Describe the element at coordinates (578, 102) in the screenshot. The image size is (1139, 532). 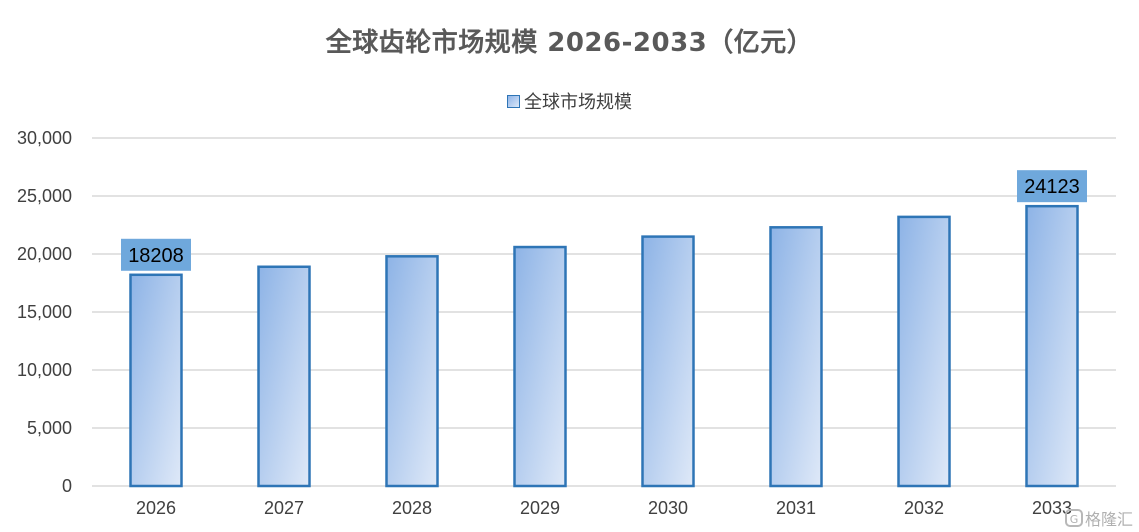
I see `legend-label: 全球市场规模` at that location.